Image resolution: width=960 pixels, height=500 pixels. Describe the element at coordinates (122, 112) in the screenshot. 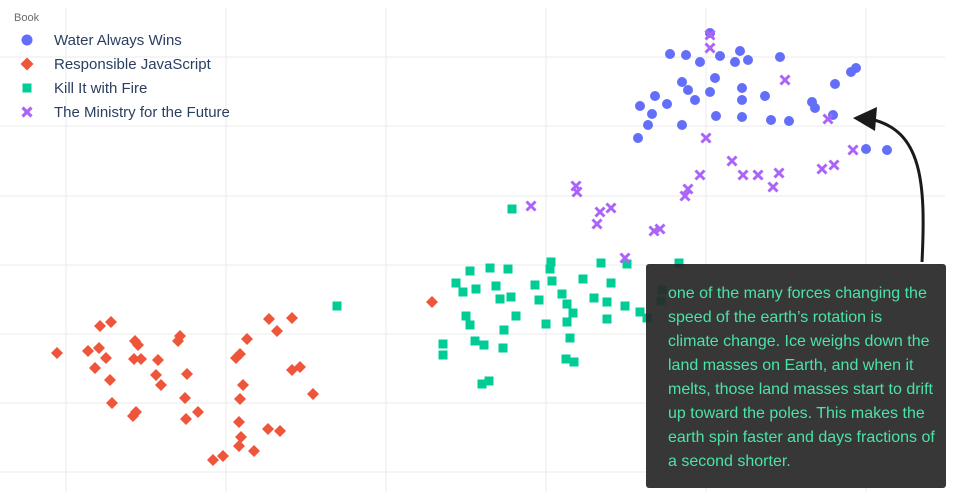

I see `legend-item-ministry-for-the-future: The Ministry for the Future` at that location.